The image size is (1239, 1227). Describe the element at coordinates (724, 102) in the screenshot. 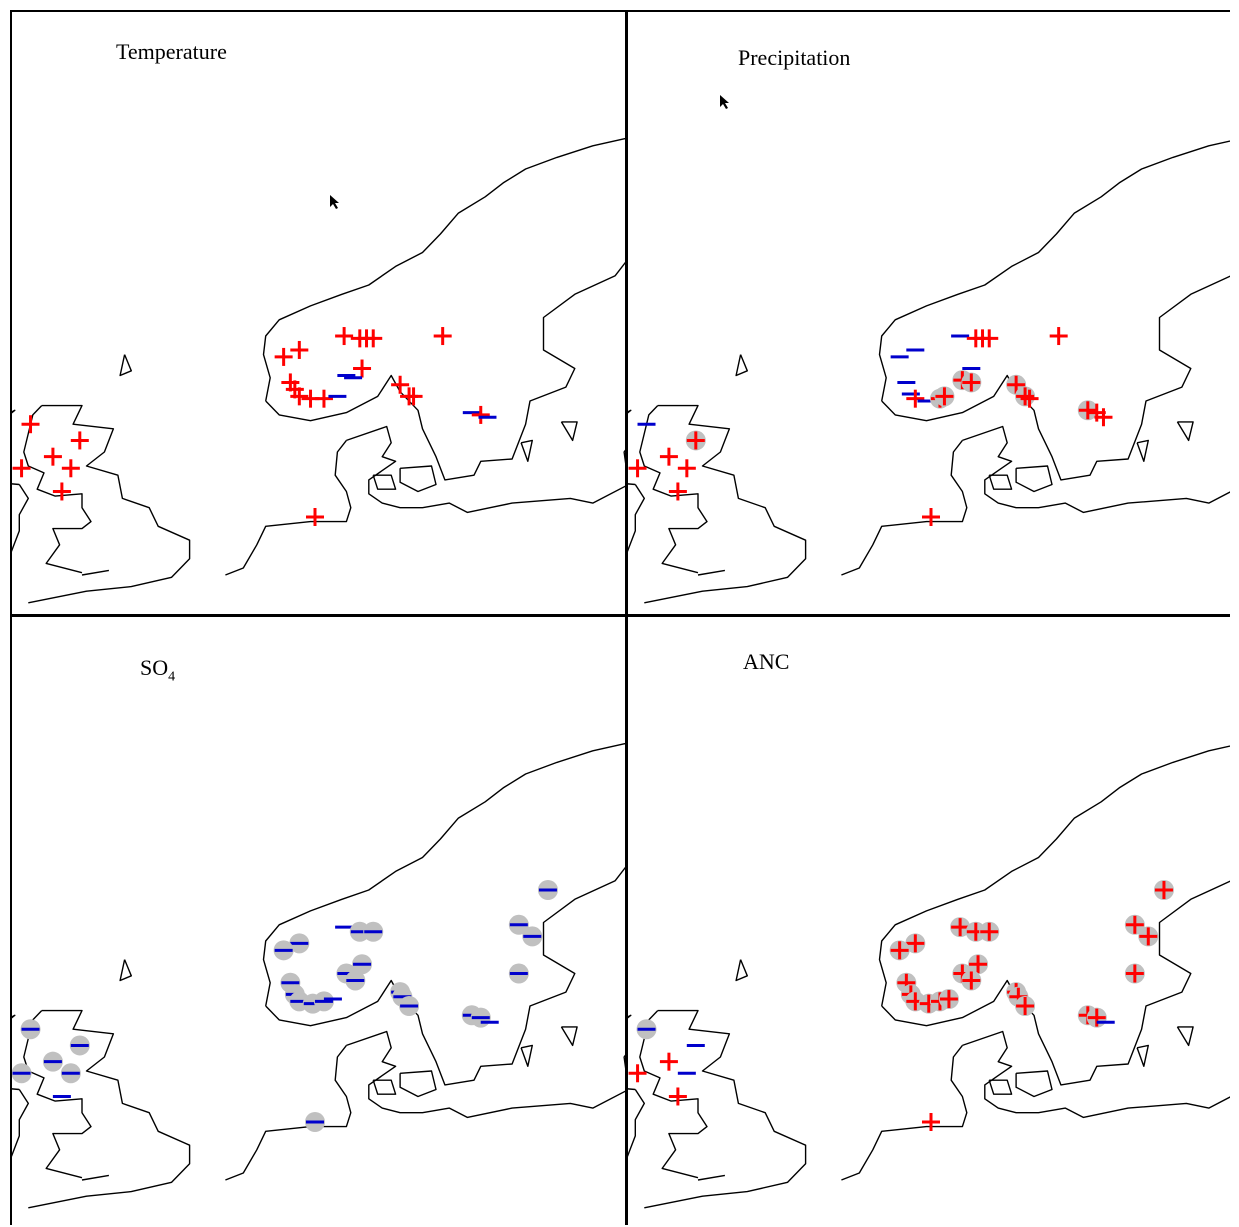

I see `mouse-cursor-icon` at that location.